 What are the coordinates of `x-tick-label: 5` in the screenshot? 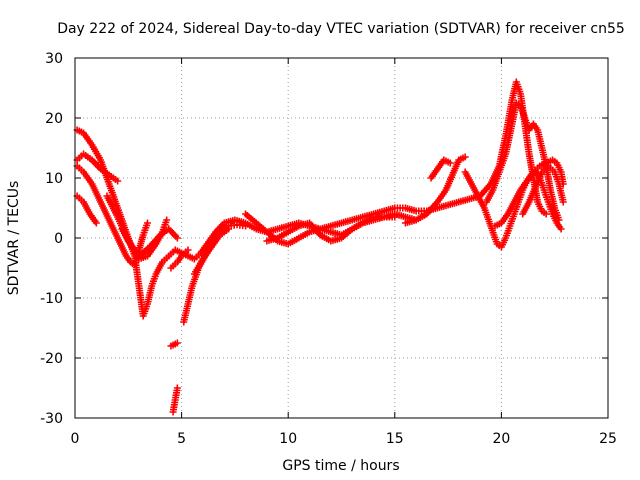 It's located at (181, 439).